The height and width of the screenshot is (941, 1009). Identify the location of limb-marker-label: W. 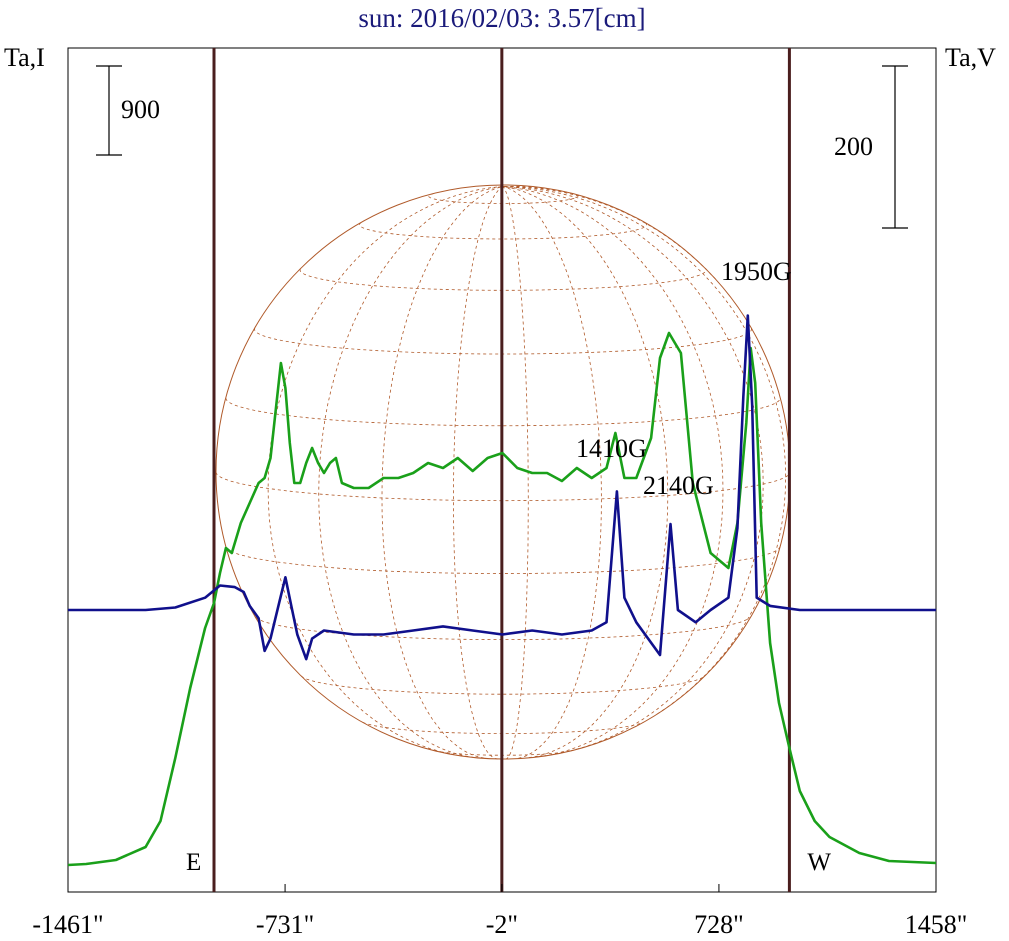
(819, 862).